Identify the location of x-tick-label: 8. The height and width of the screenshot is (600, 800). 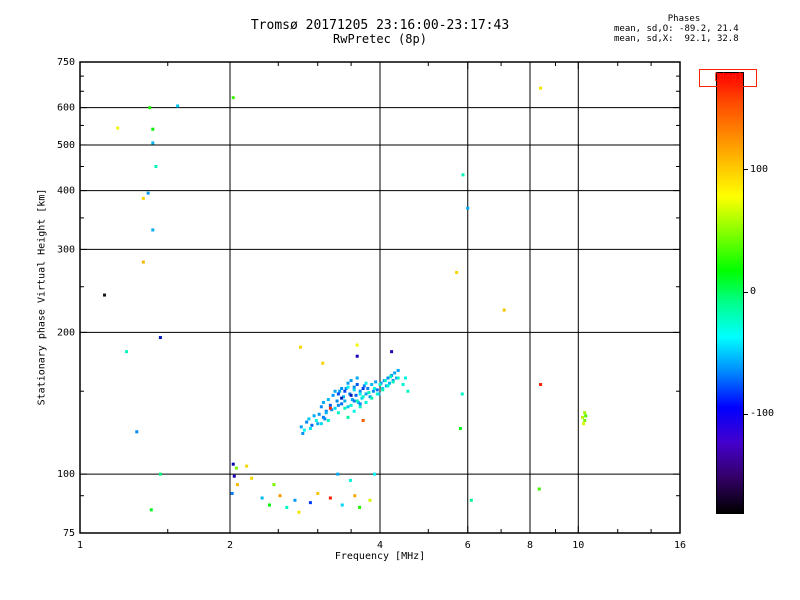
(530, 545).